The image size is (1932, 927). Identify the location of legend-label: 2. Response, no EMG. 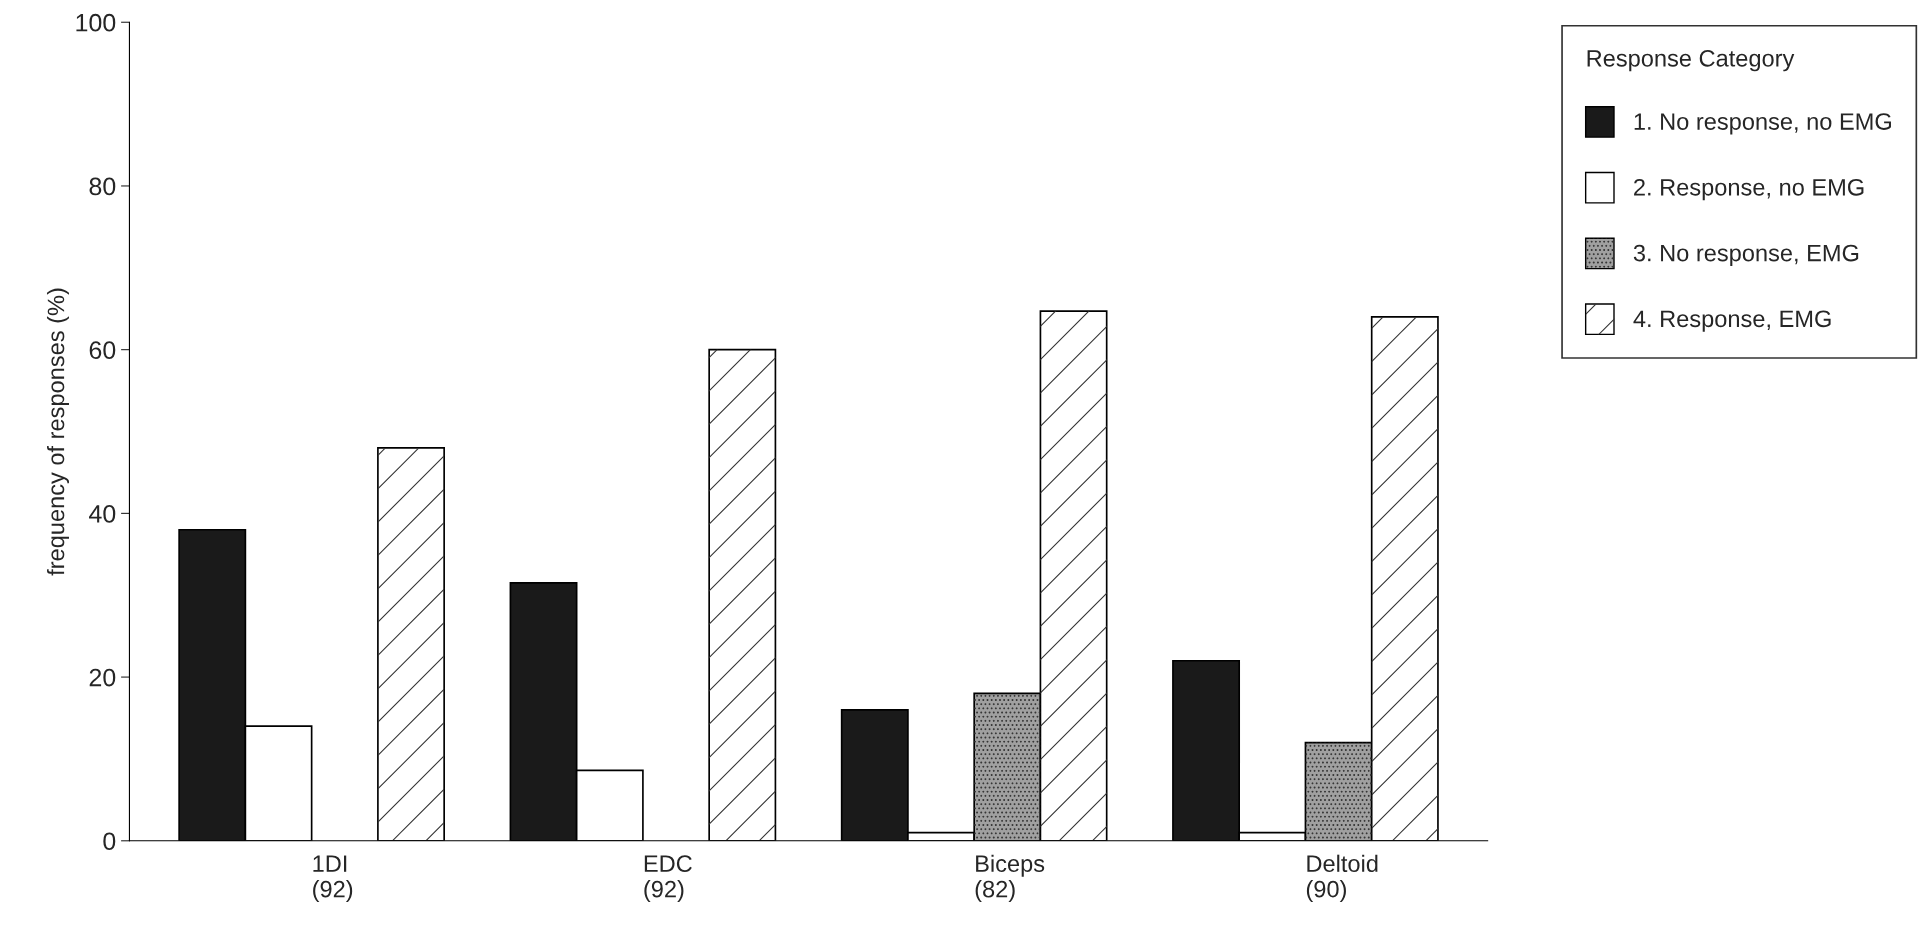
(1749, 189).